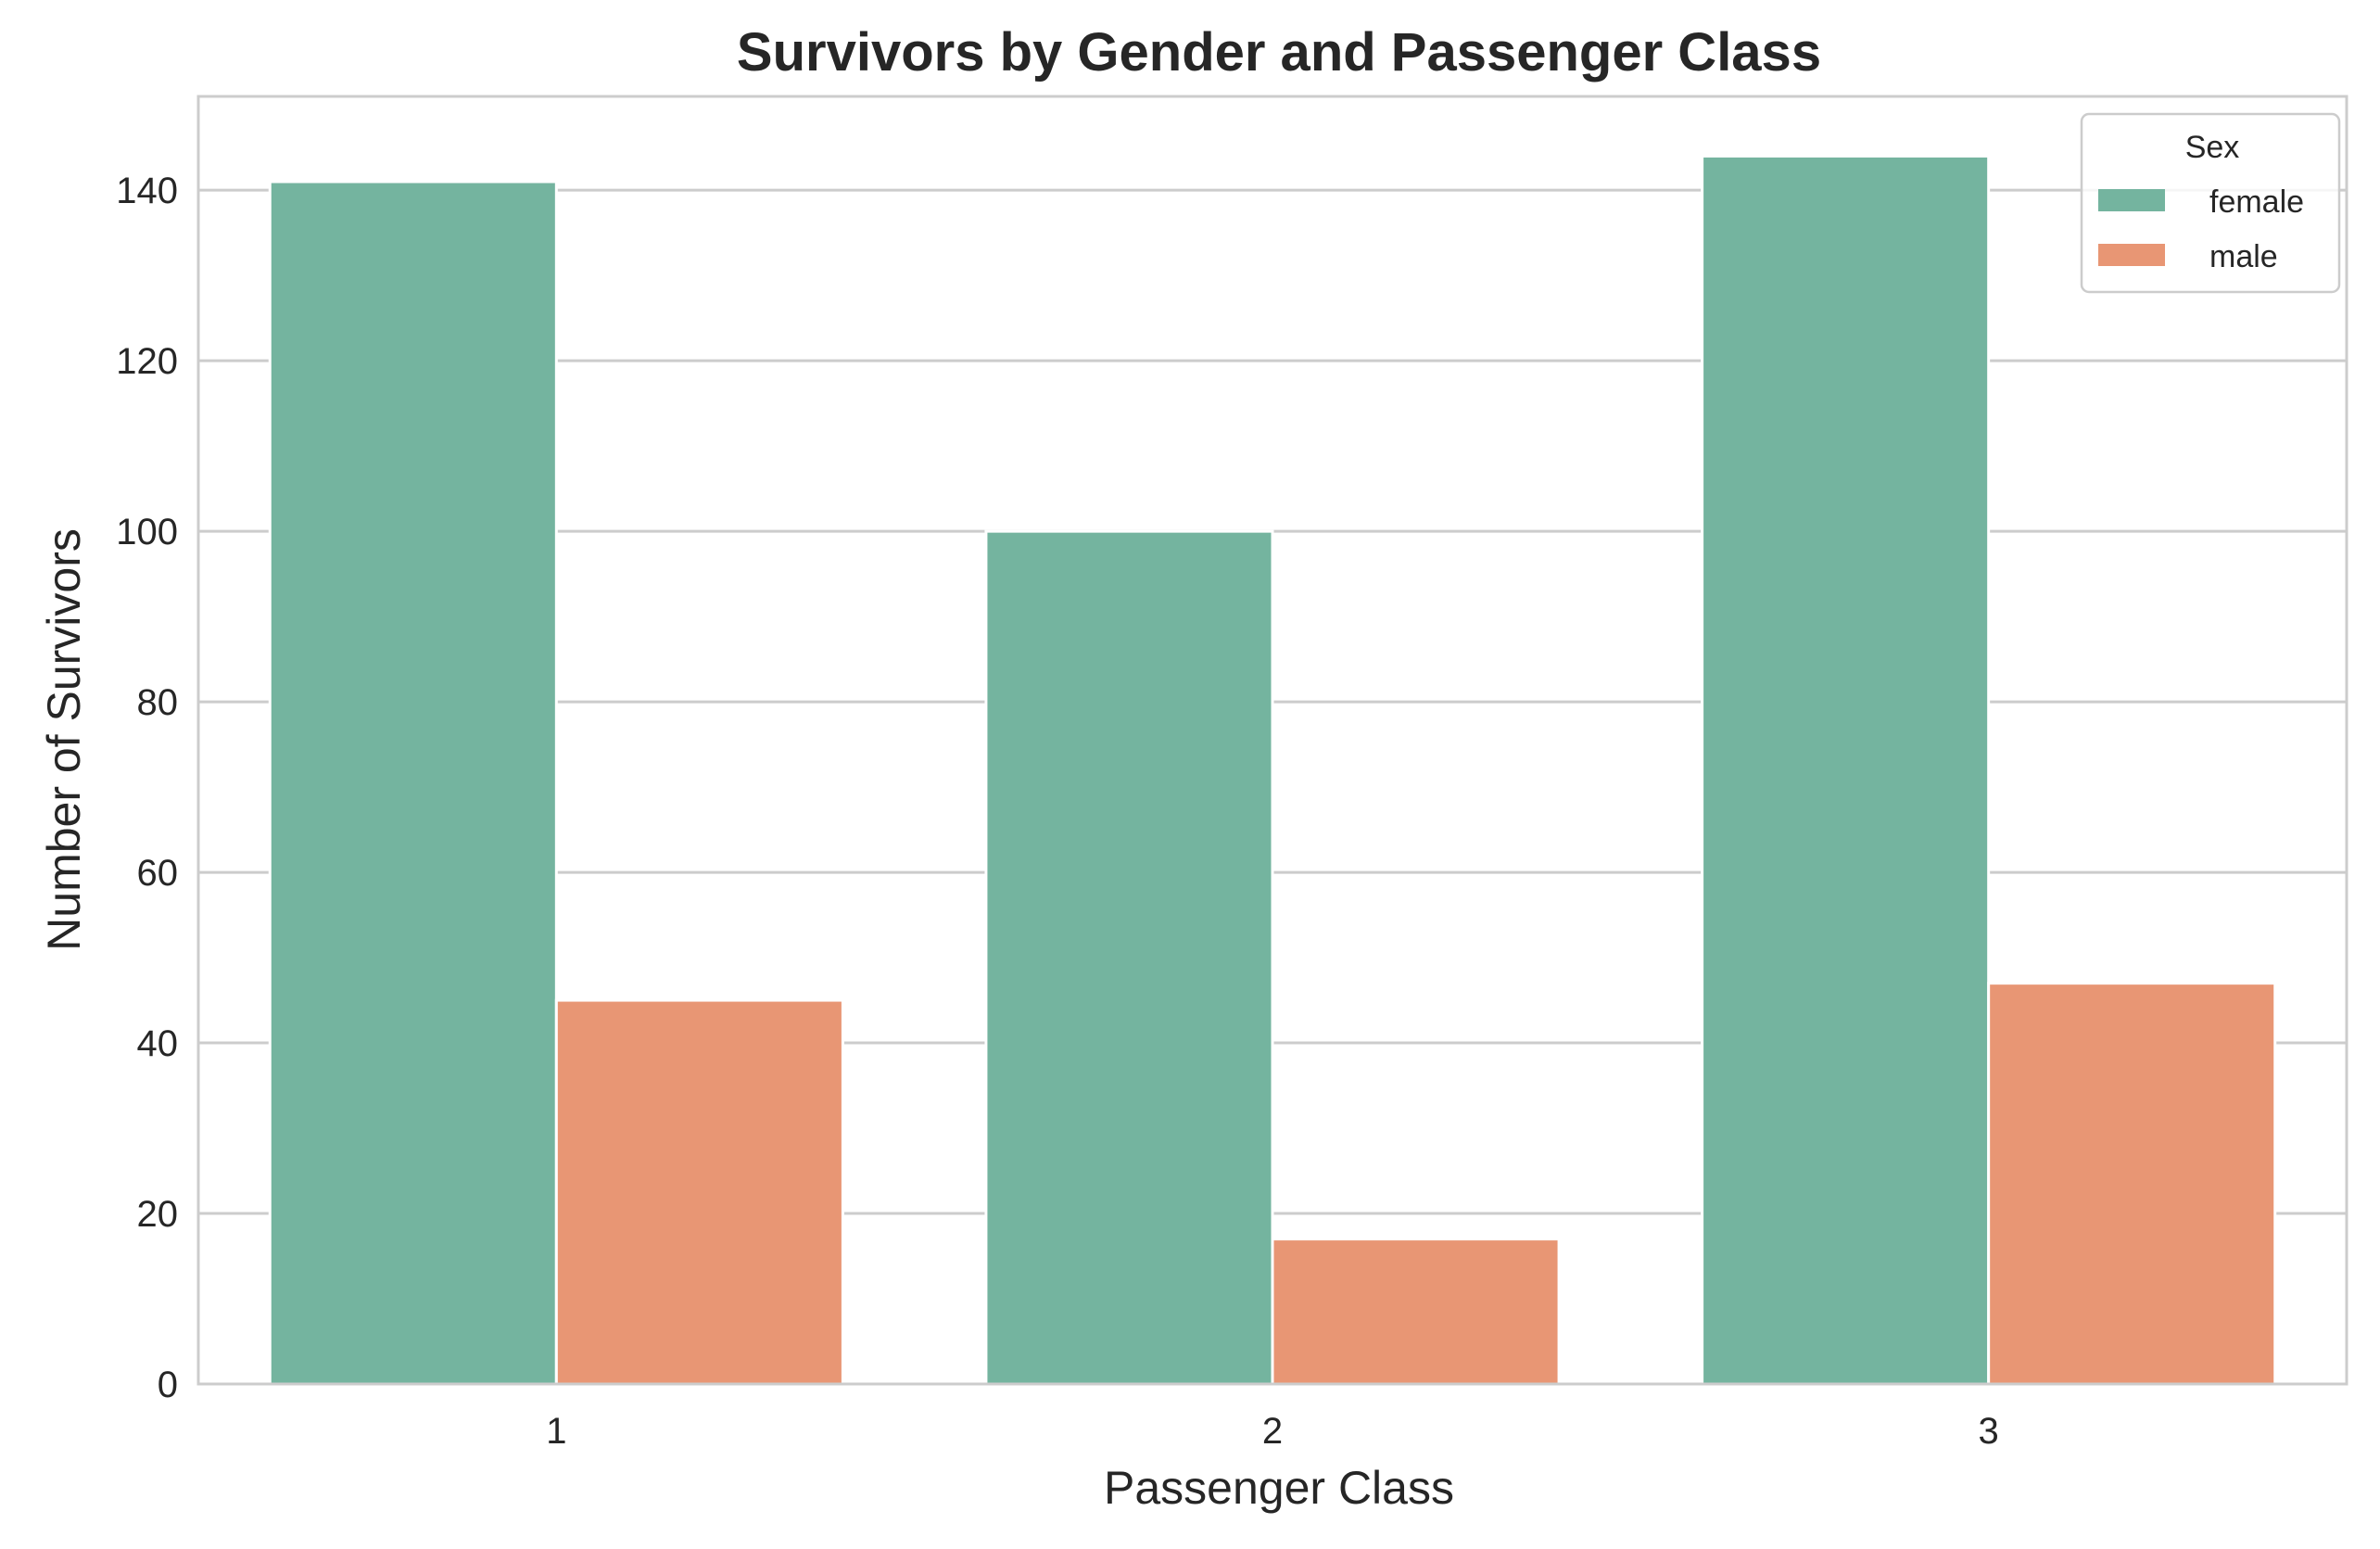  I want to click on legend-title: Sex, so click(2212, 147).